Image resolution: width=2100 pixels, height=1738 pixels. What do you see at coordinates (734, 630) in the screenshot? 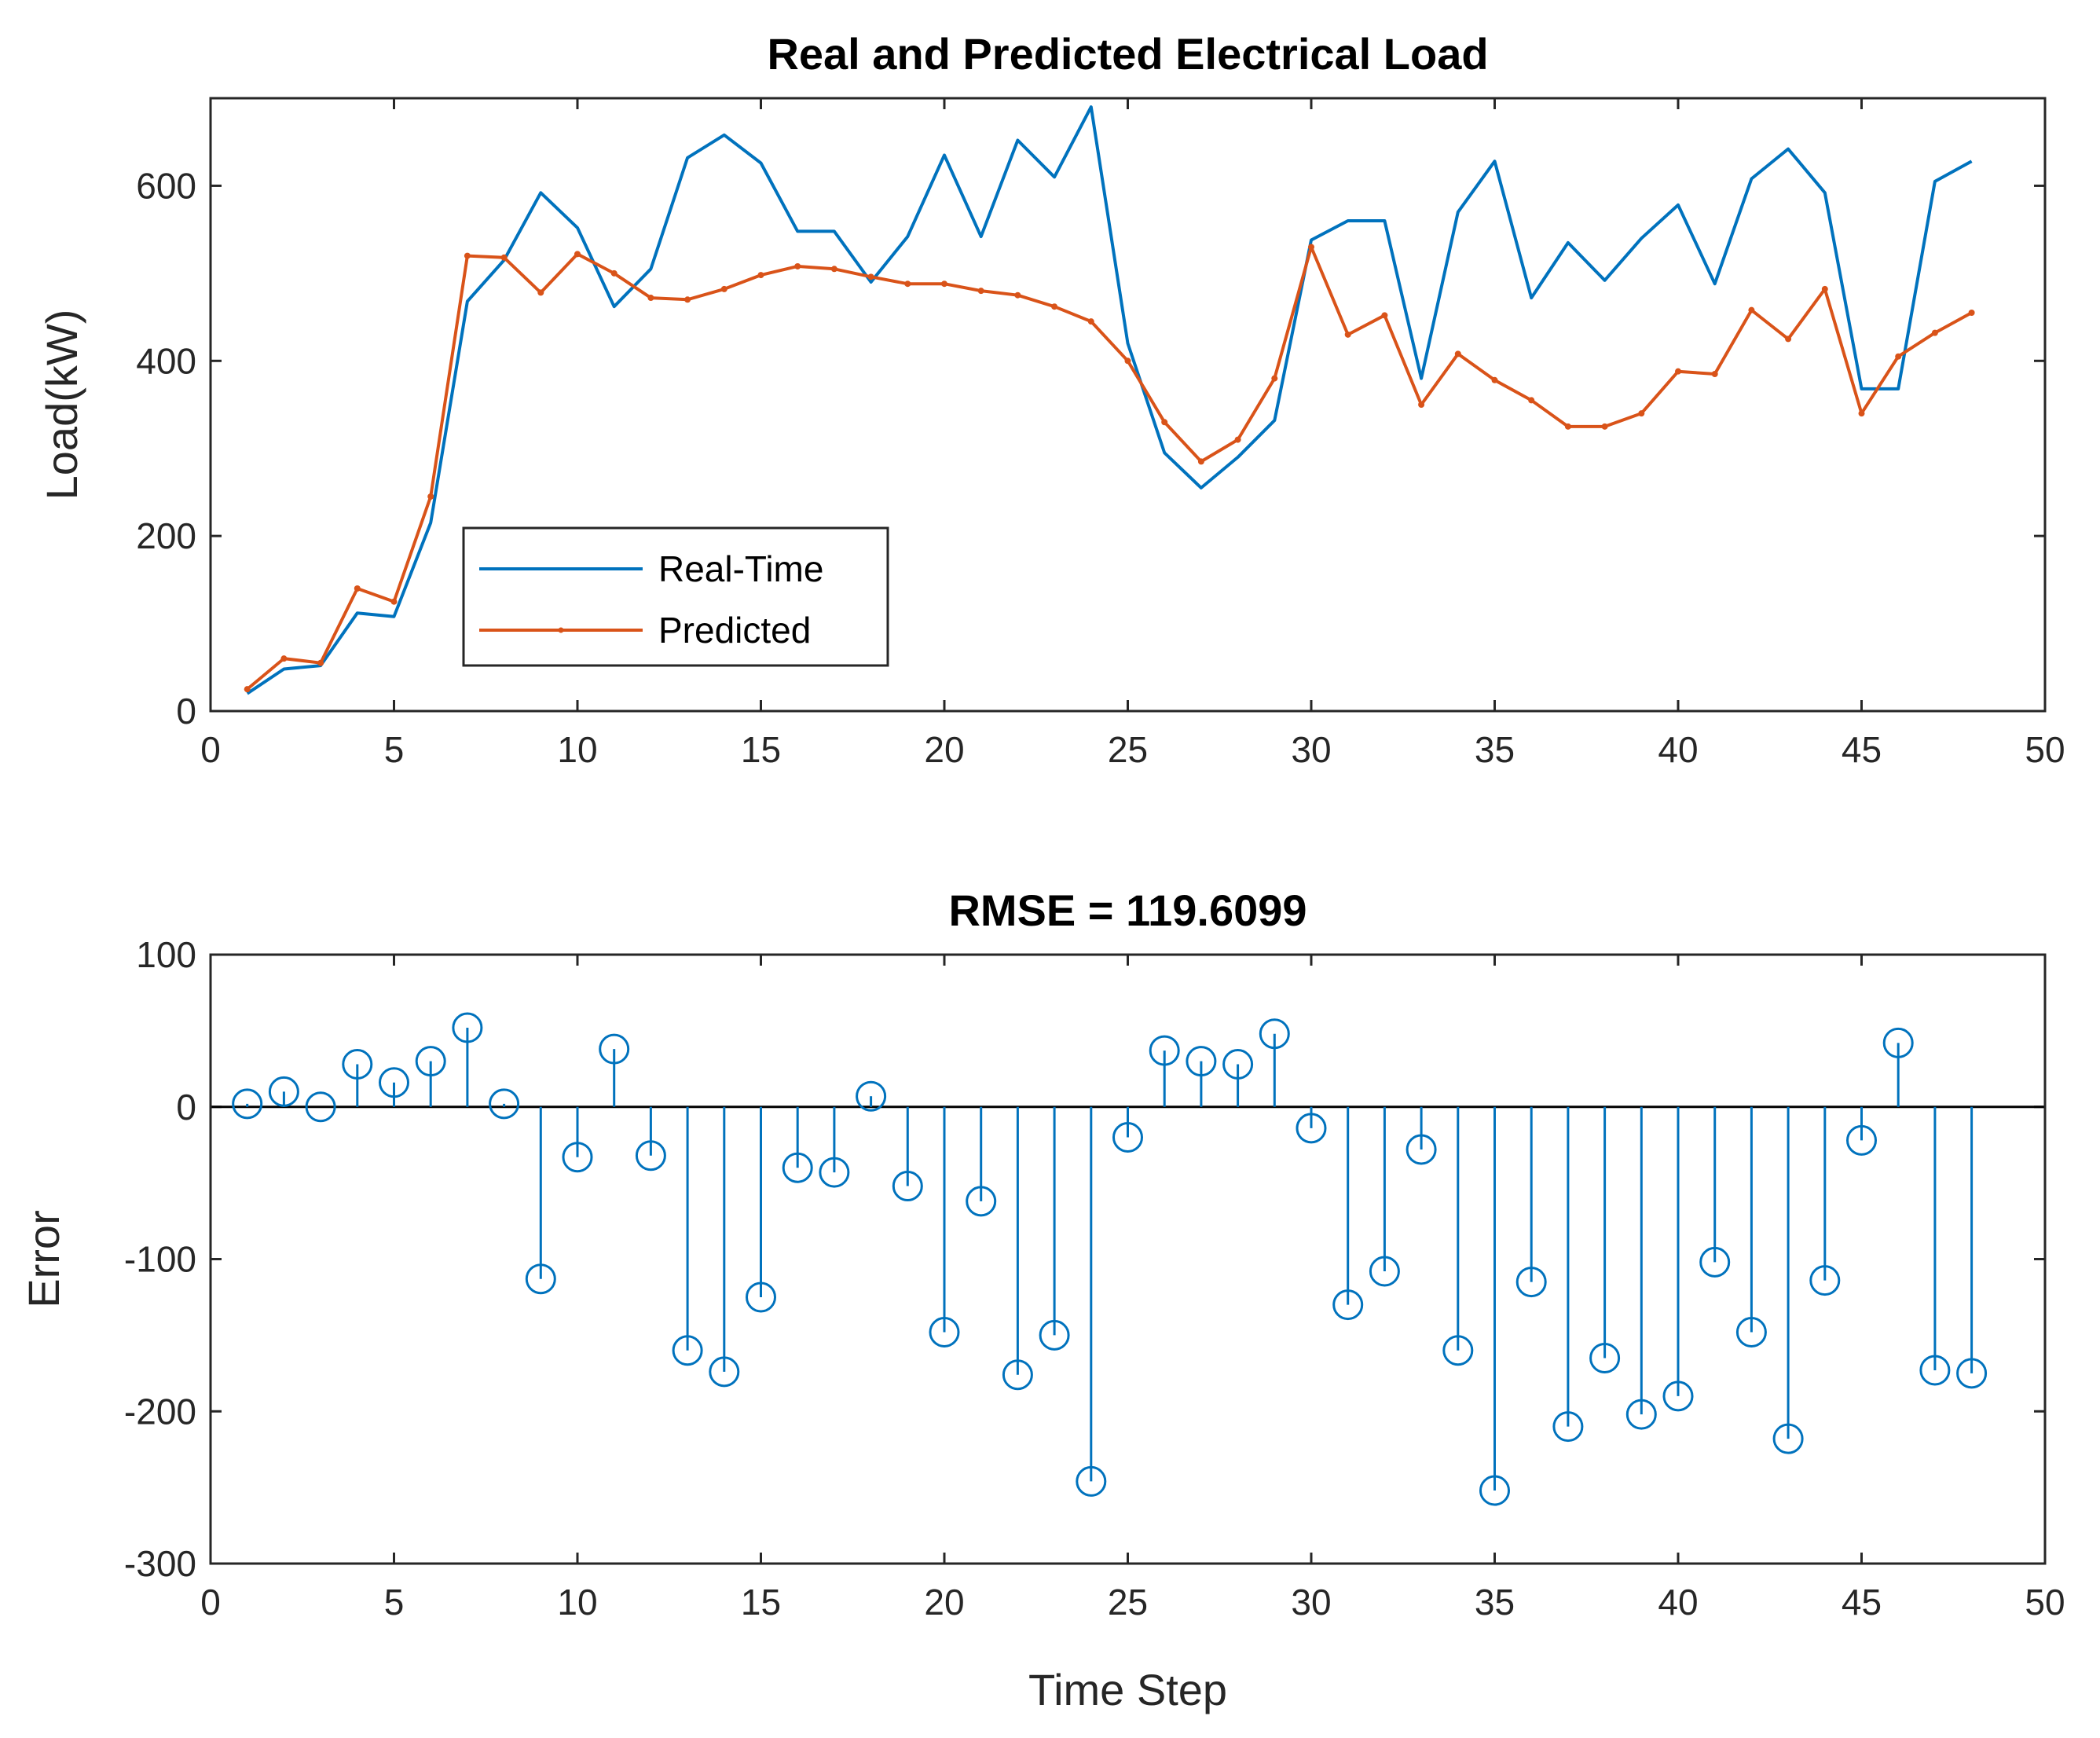
I see `legend-label-predicted: Predicted` at bounding box center [734, 630].